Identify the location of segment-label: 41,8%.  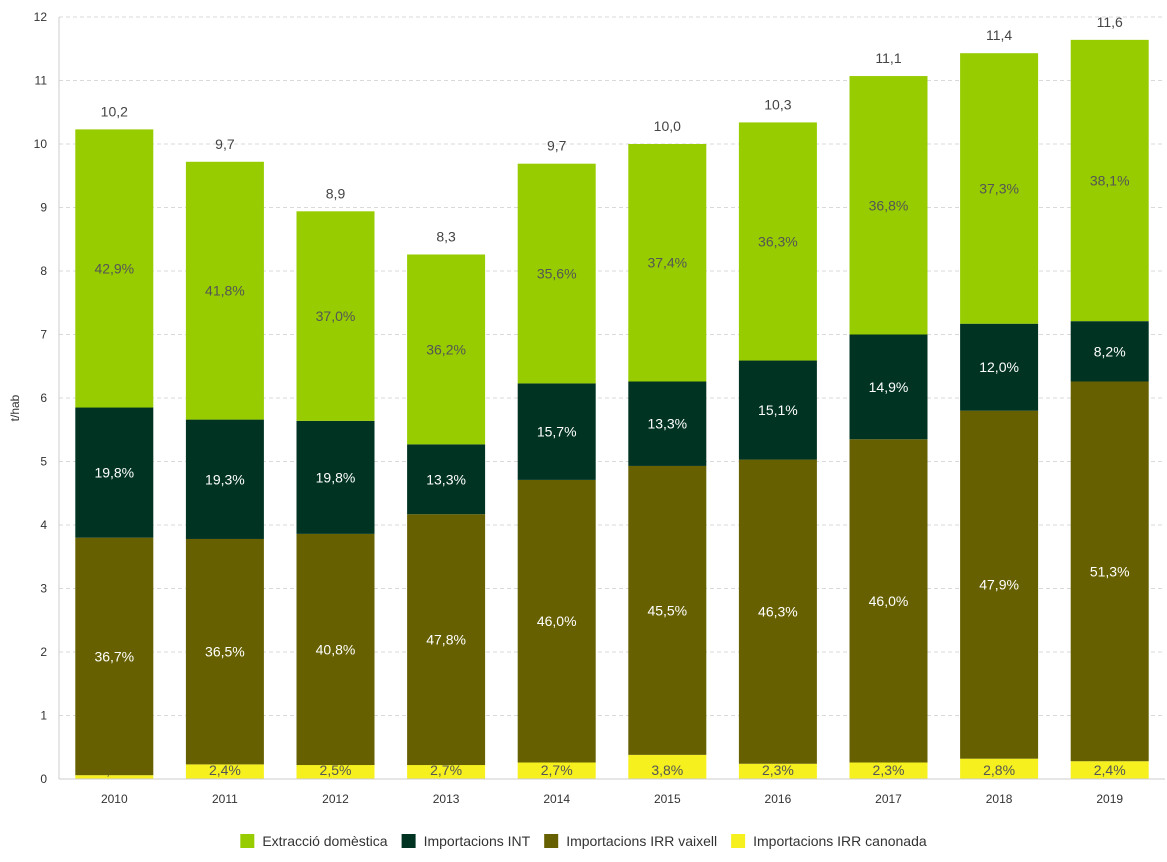
(225, 291).